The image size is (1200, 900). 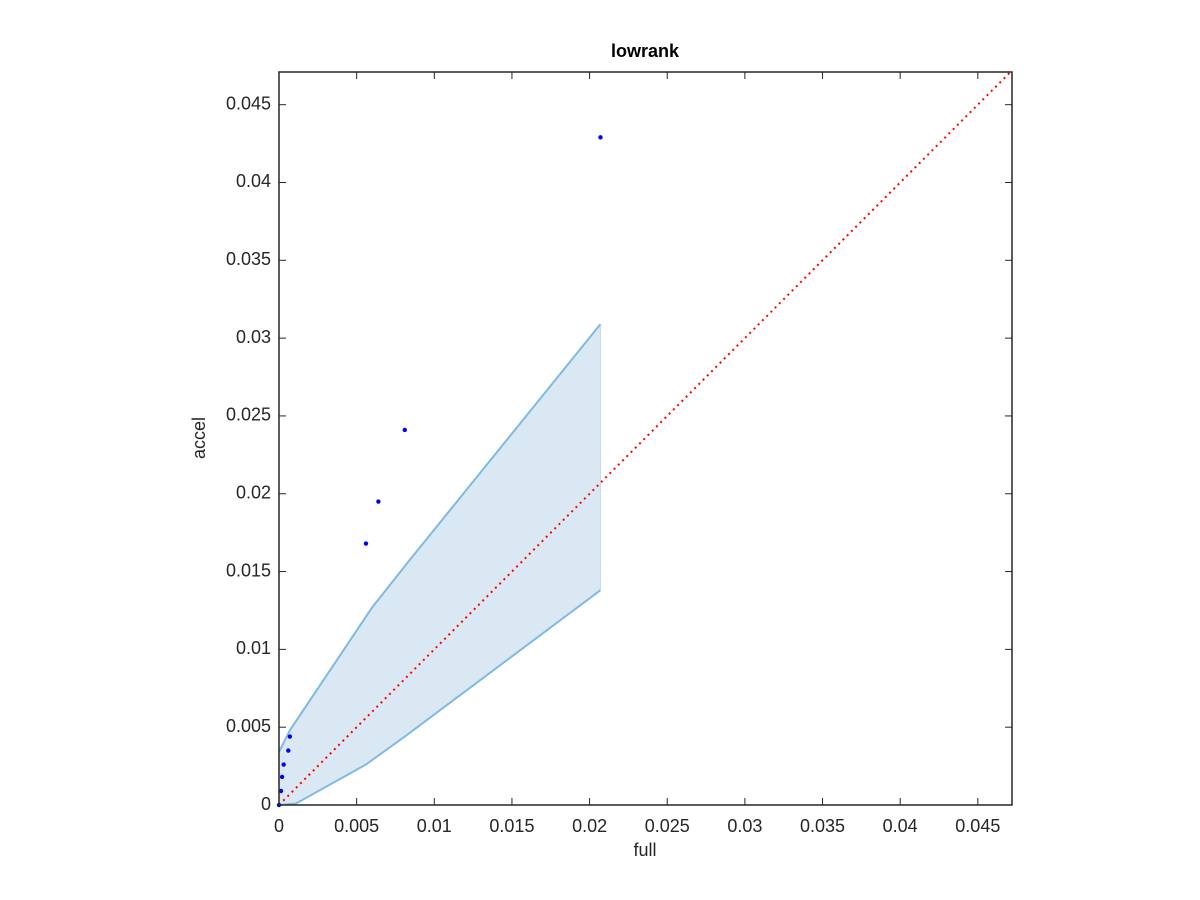 What do you see at coordinates (511, 826) in the screenshot?
I see `x-tick-label: 0.015` at bounding box center [511, 826].